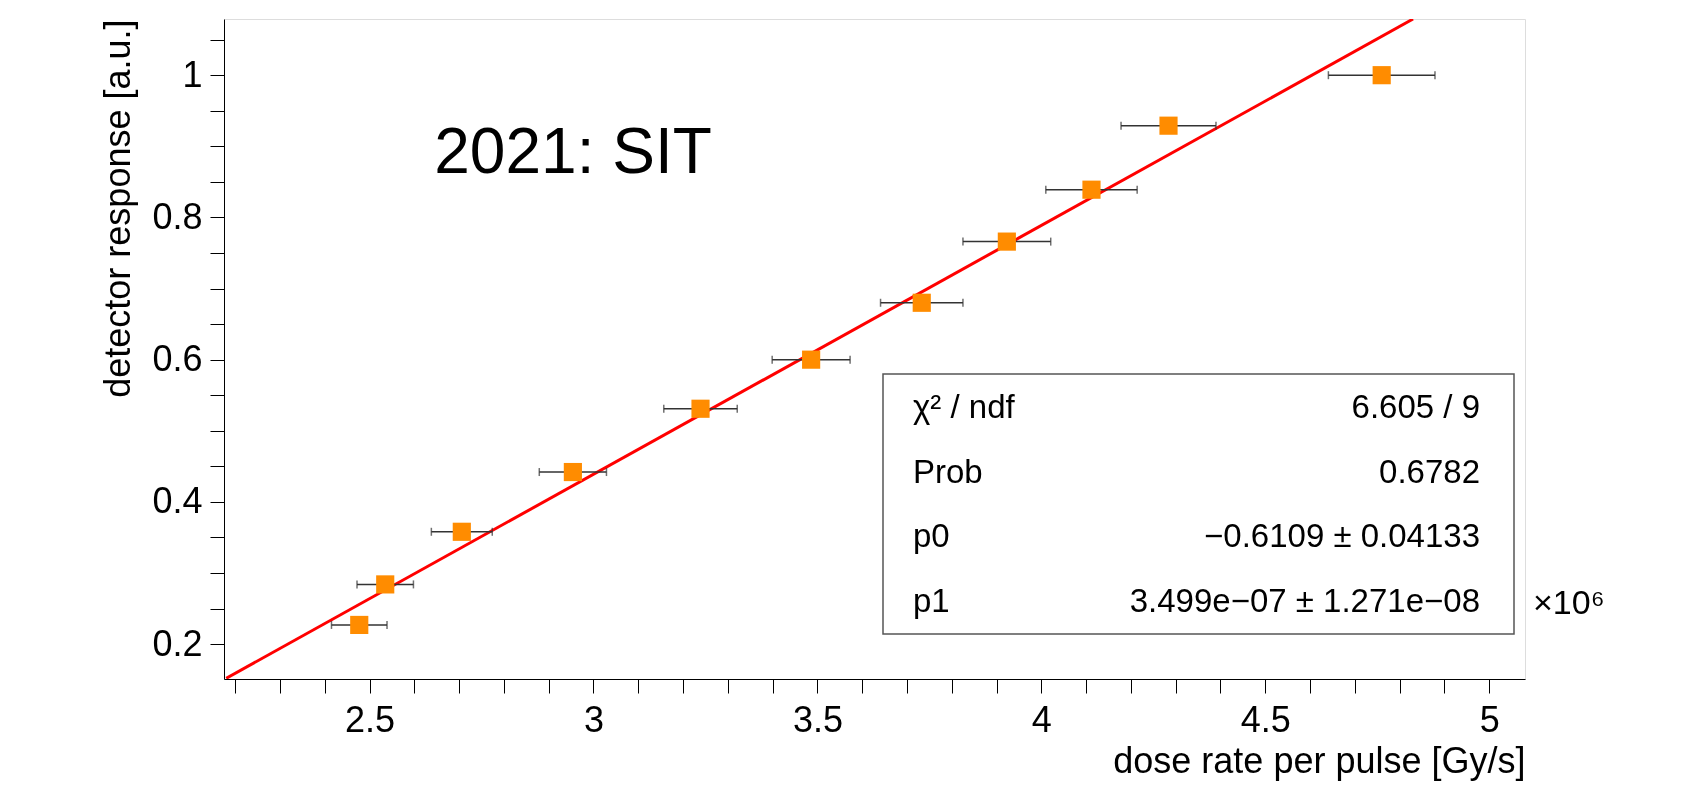  I want to click on y-axis-title: detector response [a.u.], so click(118, 208).